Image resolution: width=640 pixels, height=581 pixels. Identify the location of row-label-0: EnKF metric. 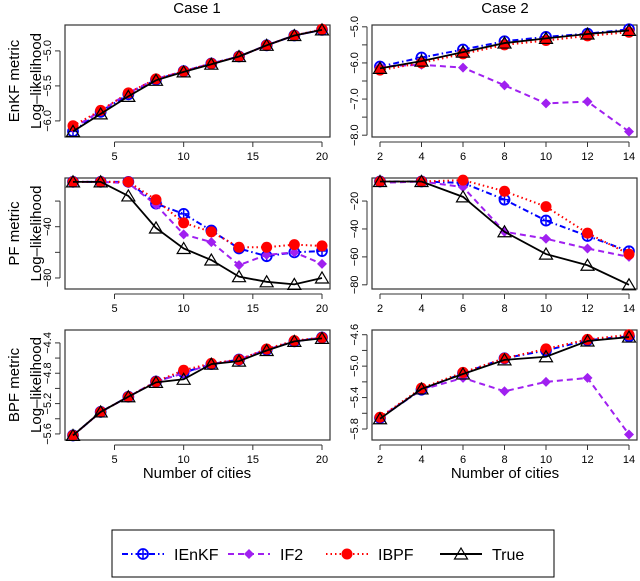
(14, 80).